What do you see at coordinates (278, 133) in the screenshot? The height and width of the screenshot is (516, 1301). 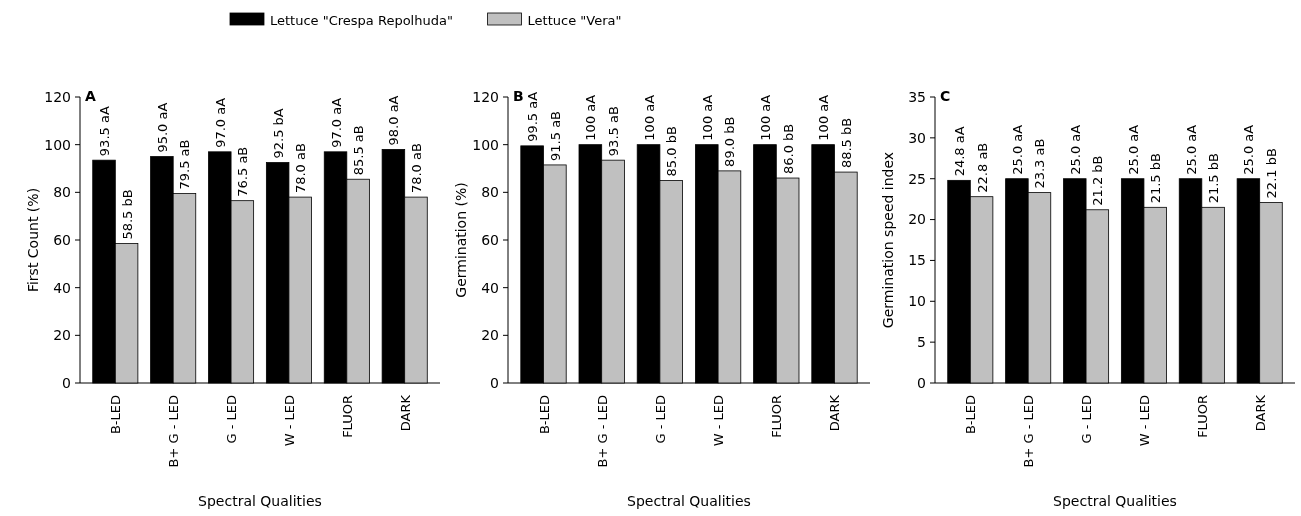 I see `data-label: 92.5 bA` at bounding box center [278, 133].